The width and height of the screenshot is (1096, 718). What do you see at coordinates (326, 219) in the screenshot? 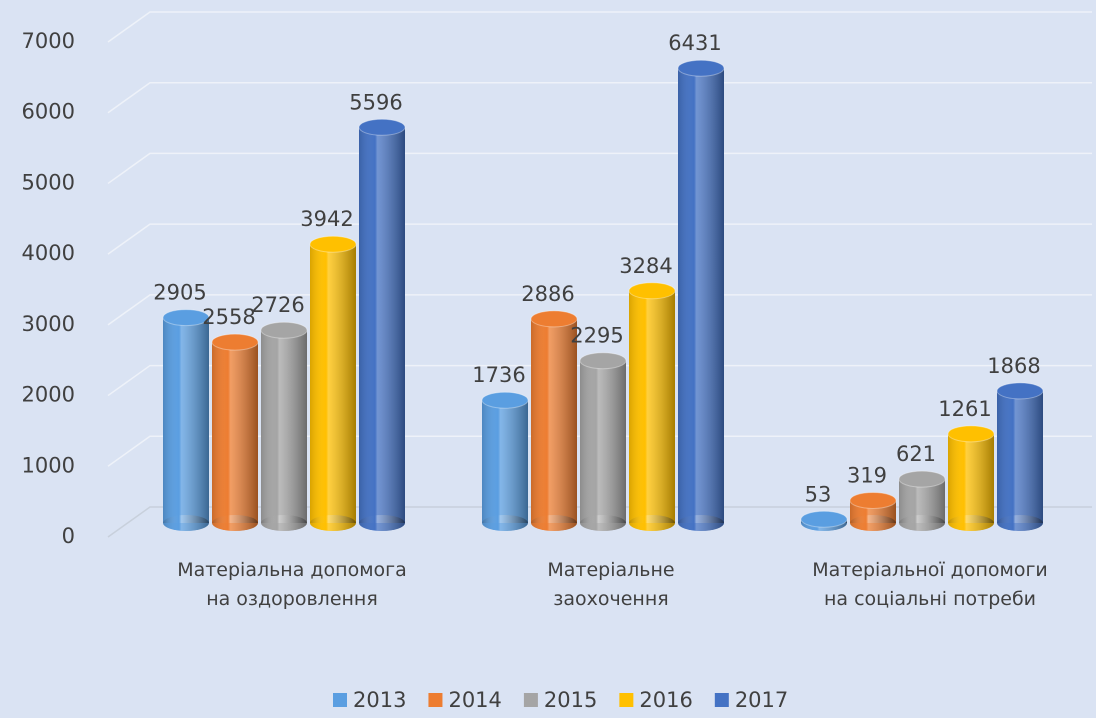
I see `value-label: 3942` at bounding box center [326, 219].